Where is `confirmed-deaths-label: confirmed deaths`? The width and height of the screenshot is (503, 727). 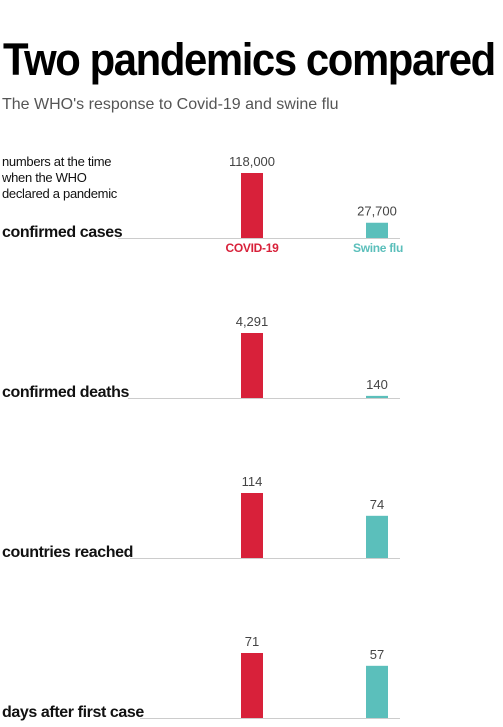
confirmed-deaths-label: confirmed deaths is located at coordinates (65, 392).